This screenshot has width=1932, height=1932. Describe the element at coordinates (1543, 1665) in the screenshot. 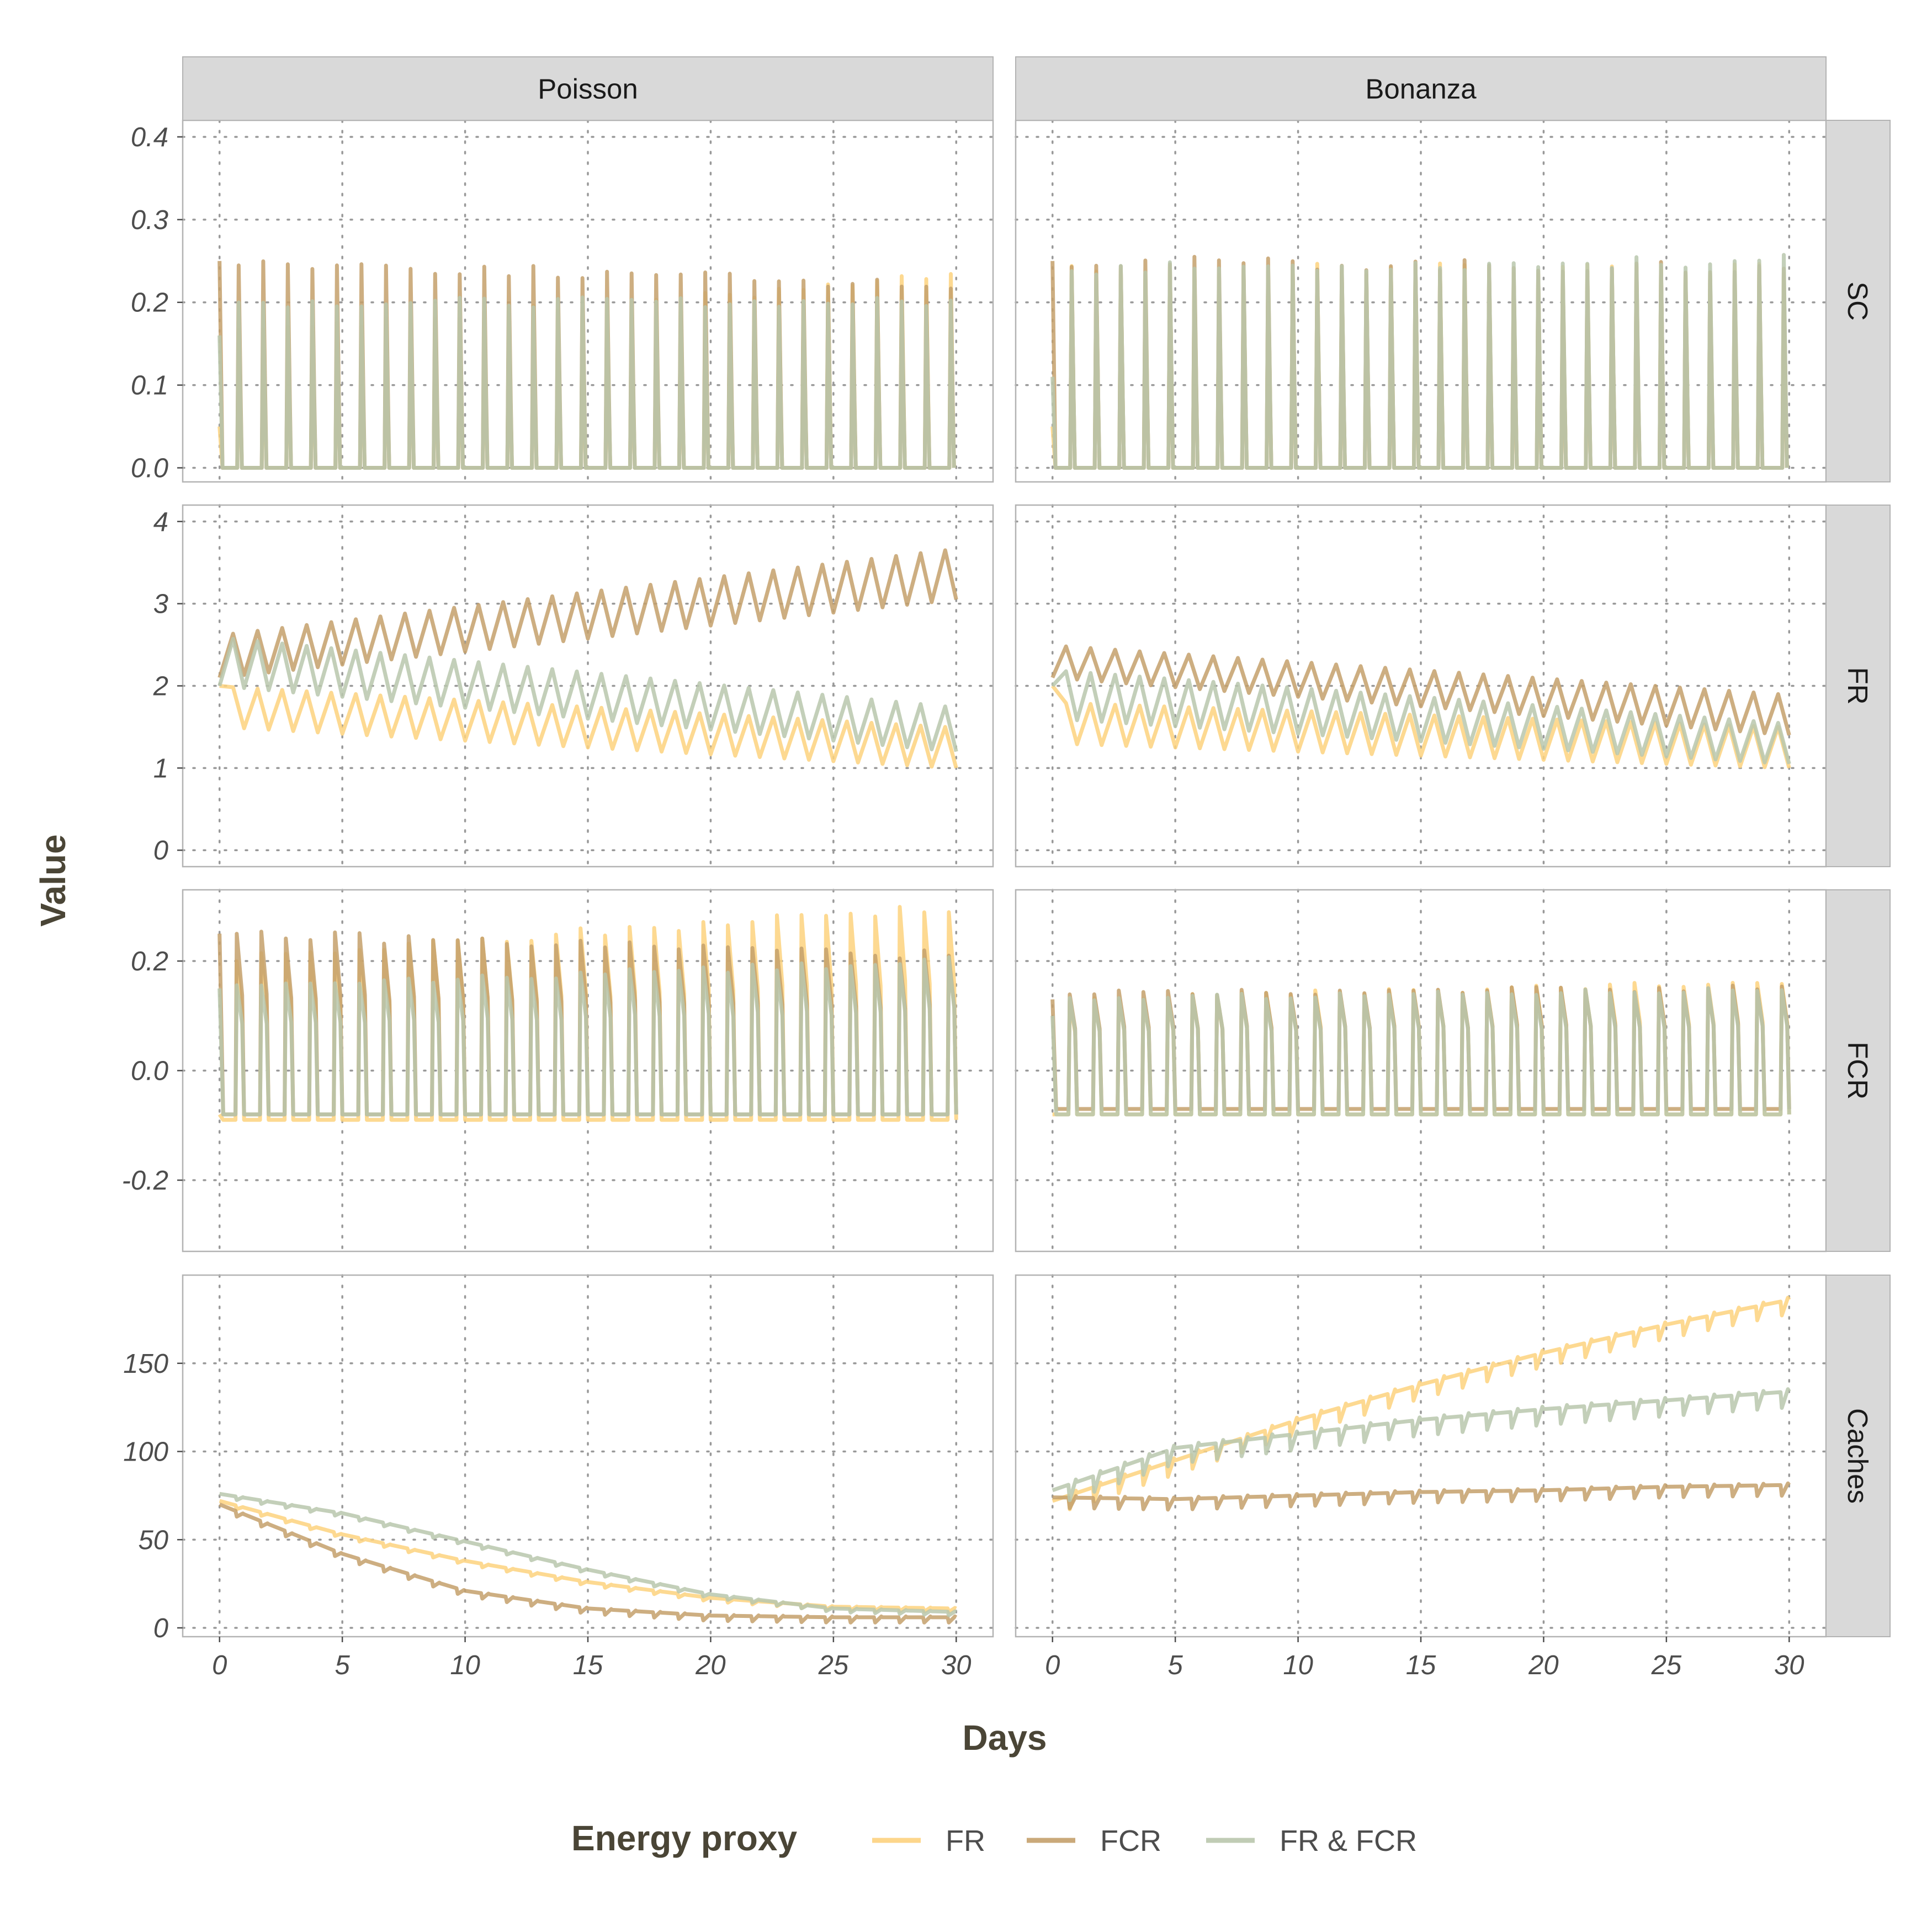

I see `x-tick-label-bonanza-4: 20` at that location.